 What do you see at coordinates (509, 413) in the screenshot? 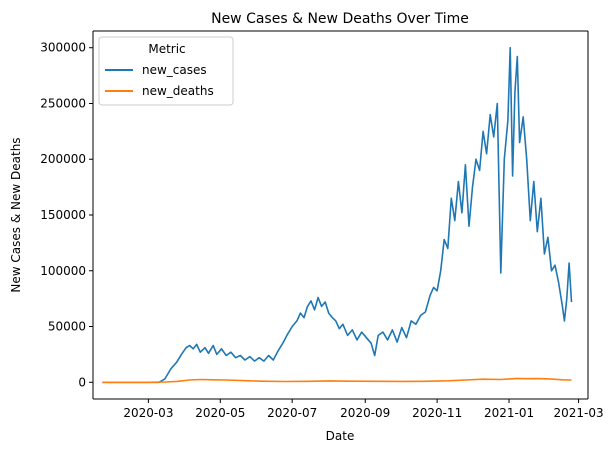
I see `x-tick-label: 2021-01` at bounding box center [509, 413].